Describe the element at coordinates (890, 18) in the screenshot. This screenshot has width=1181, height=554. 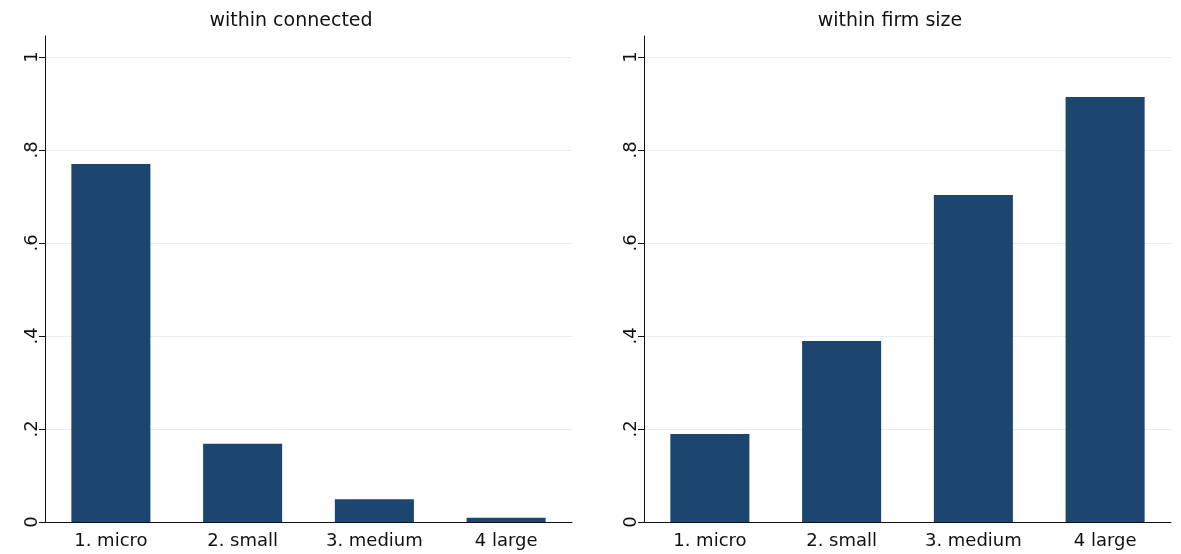
I see `chart-title: within firm size` at that location.